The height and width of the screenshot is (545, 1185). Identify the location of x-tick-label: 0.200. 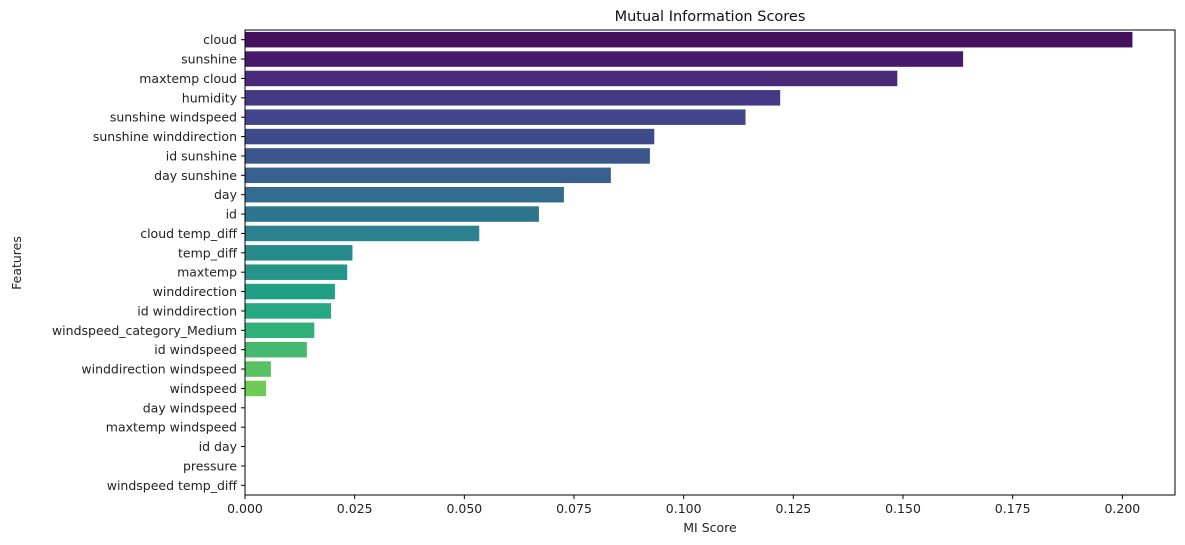
(1122, 508).